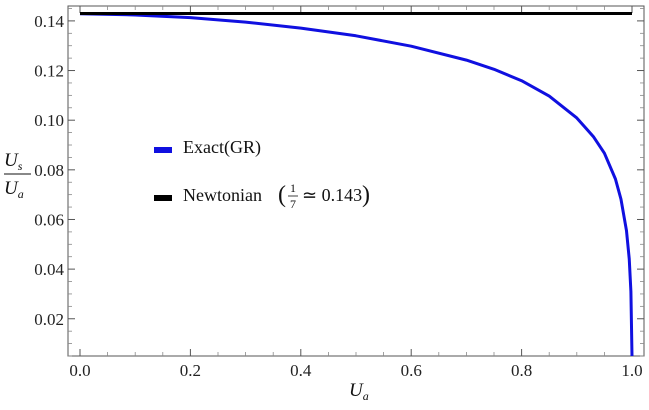  What do you see at coordinates (13, 161) in the screenshot?
I see `y-label-numerator: Us` at bounding box center [13, 161].